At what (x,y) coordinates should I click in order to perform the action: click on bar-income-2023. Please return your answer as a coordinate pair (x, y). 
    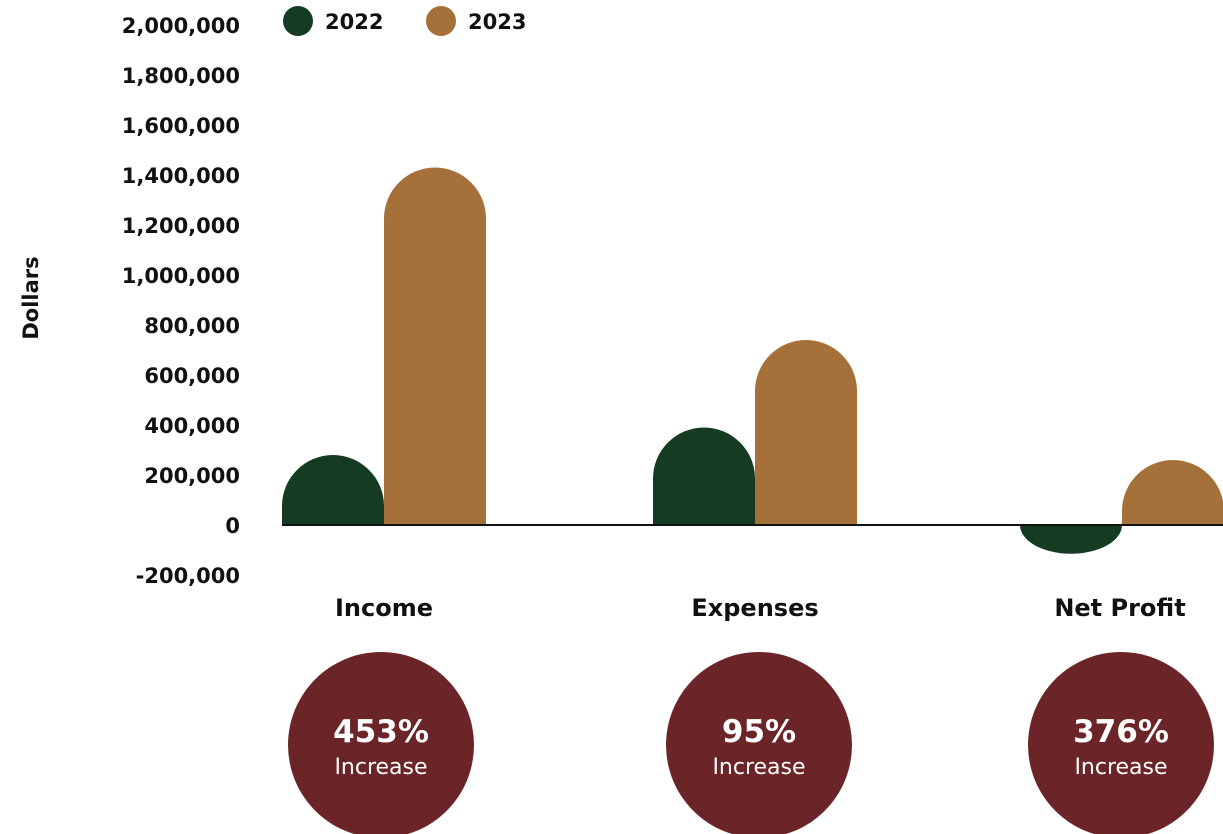
    Looking at the image, I should click on (435, 346).